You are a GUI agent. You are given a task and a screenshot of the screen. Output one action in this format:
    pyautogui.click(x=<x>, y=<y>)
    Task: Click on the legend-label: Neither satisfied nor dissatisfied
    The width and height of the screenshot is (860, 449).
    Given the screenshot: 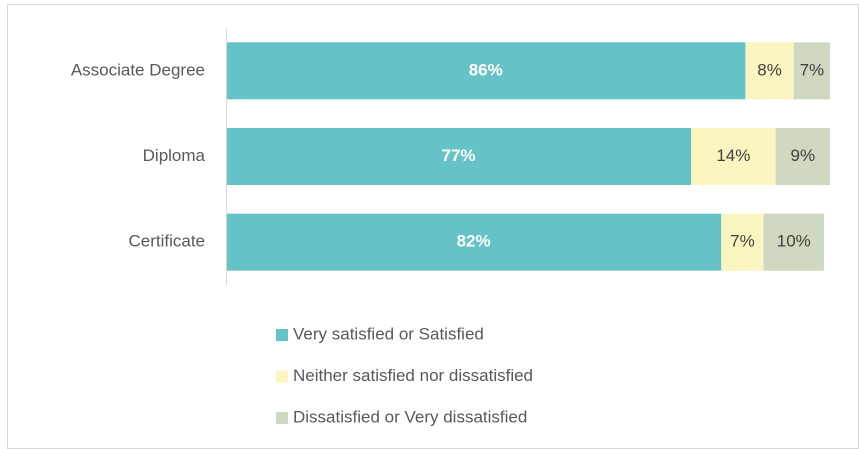 What is the action you would take?
    pyautogui.click(x=413, y=375)
    